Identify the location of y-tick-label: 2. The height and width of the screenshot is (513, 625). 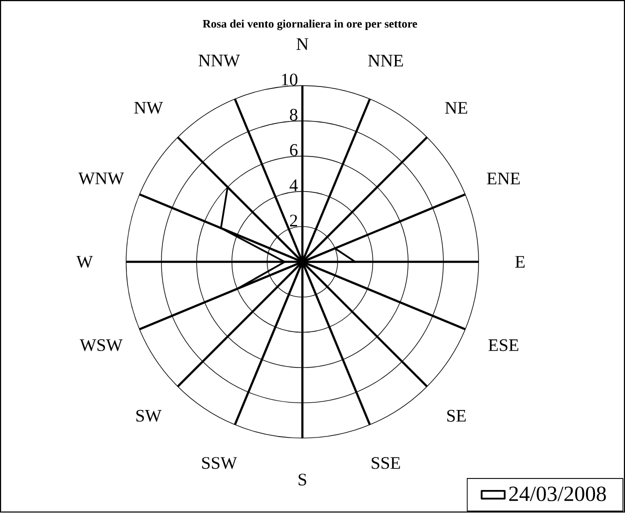
(294, 220).